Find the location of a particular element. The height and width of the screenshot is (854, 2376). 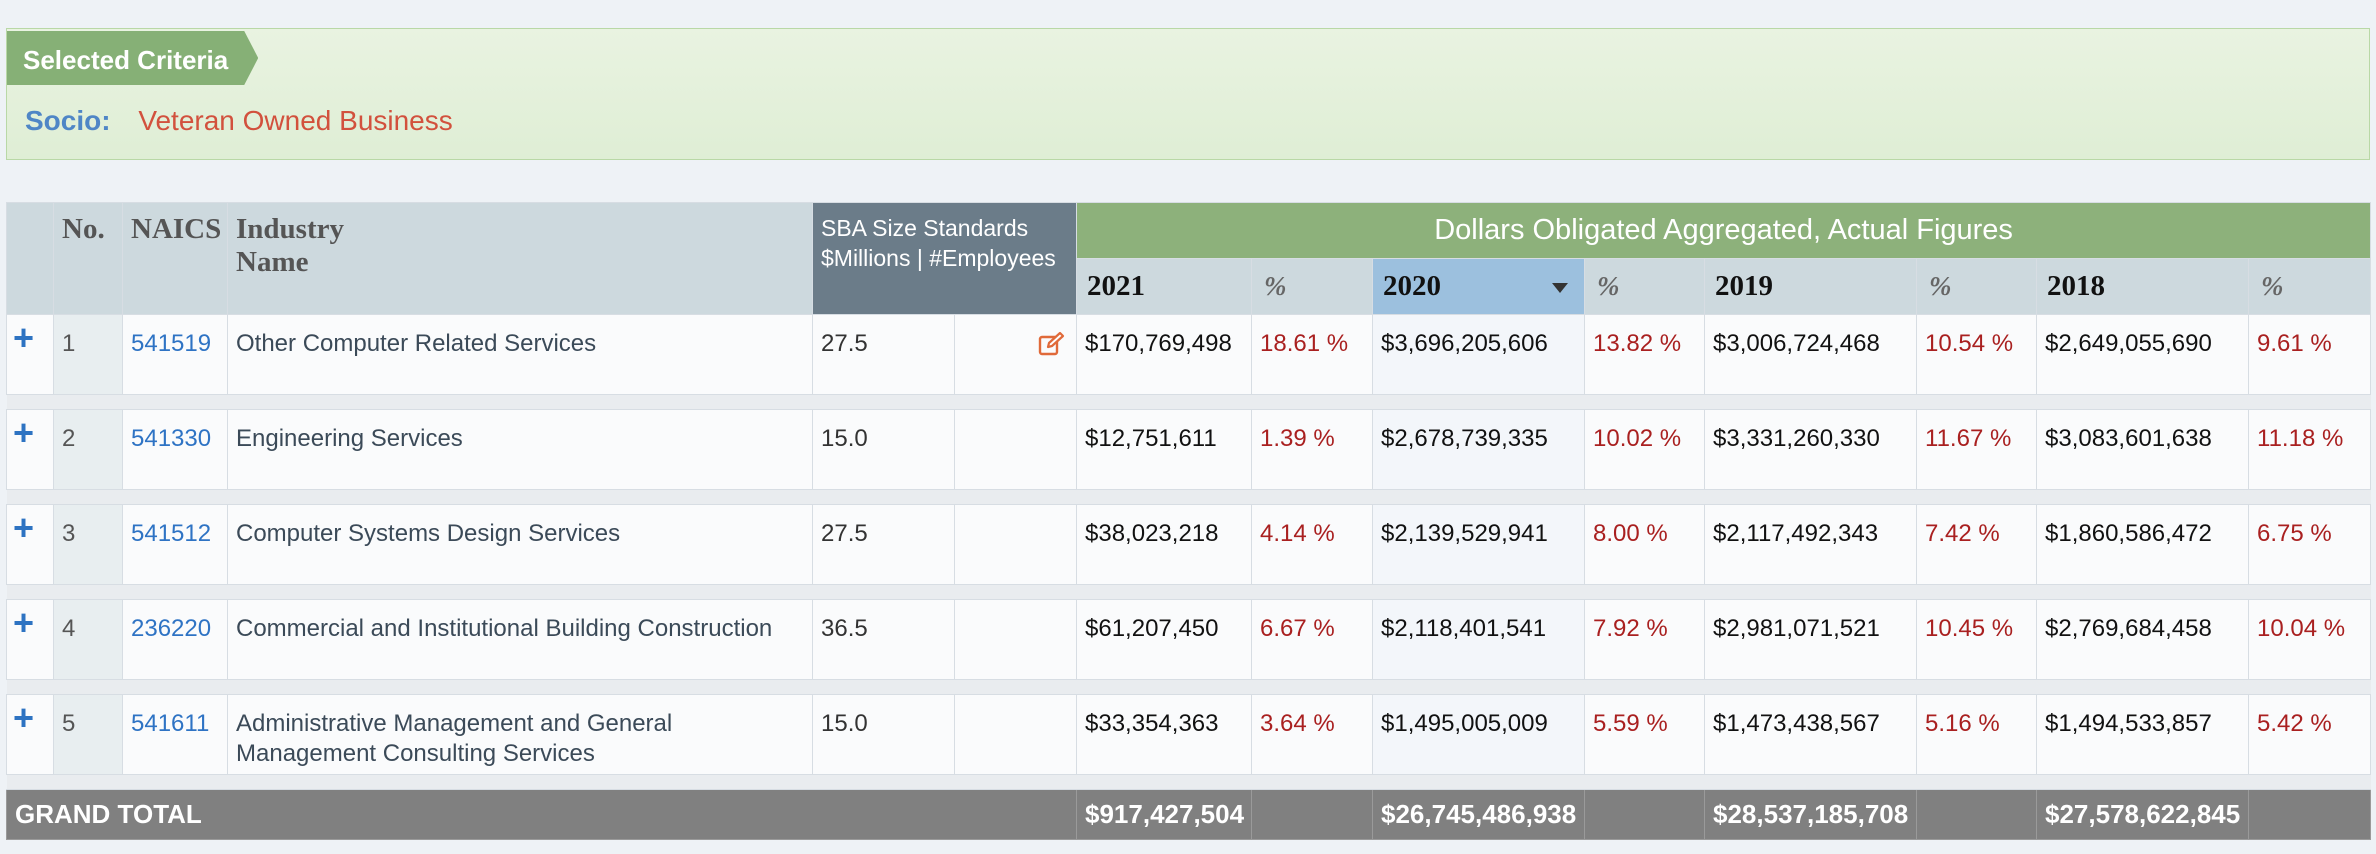

naics-link: 236220 is located at coordinates (171, 628).